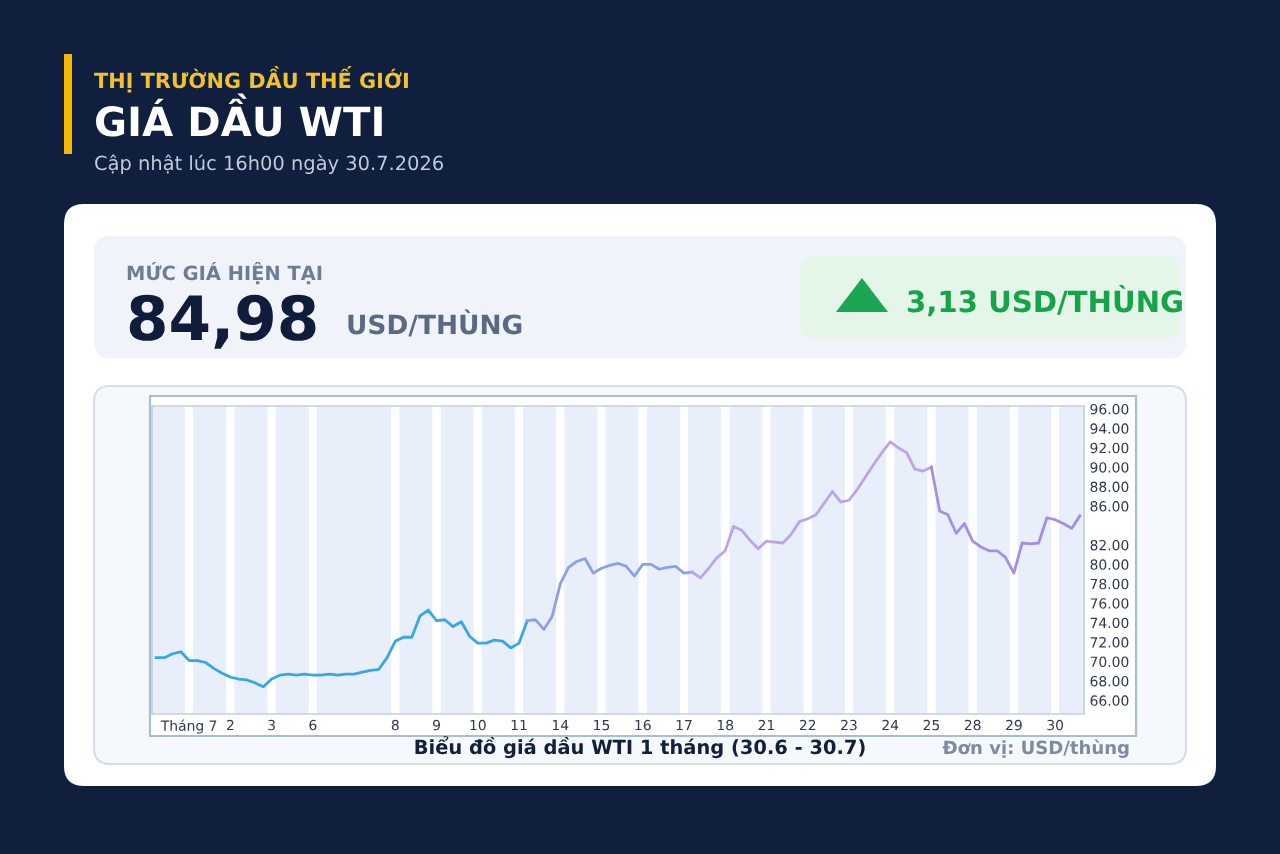 The width and height of the screenshot is (1280, 854). What do you see at coordinates (224, 273) in the screenshot?
I see `text: MỨC GIÁ HIỆN TẠI` at bounding box center [224, 273].